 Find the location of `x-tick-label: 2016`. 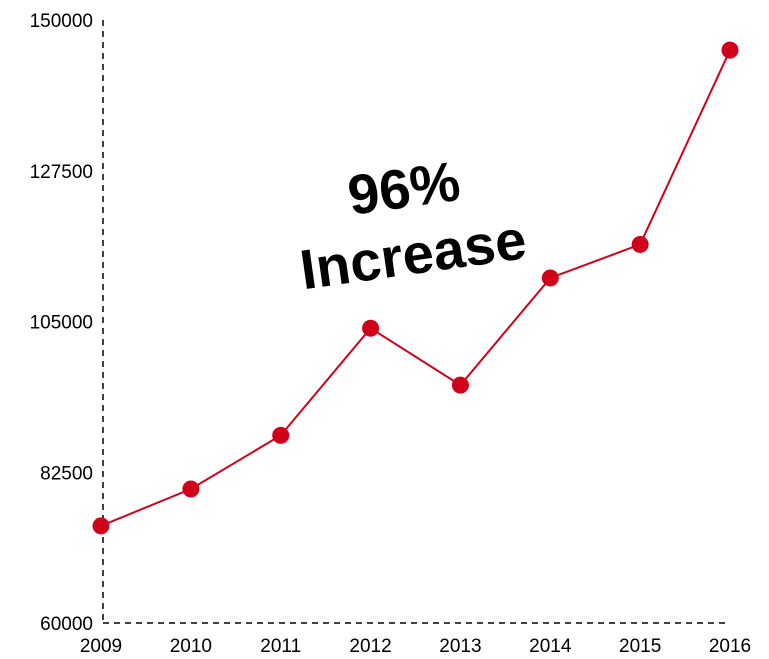

x-tick-label: 2016 is located at coordinates (730, 646).